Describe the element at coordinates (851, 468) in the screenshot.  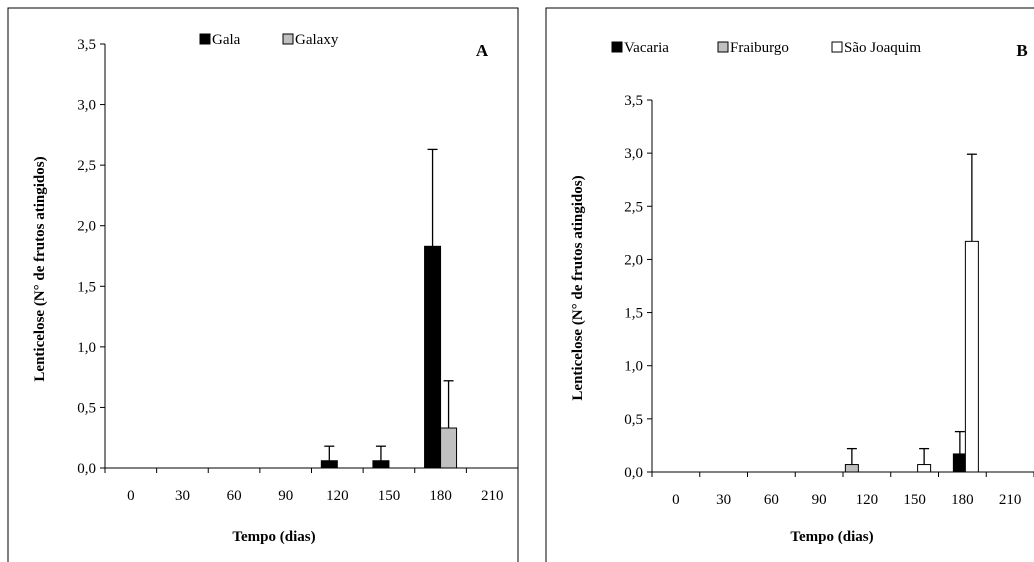
I see `panel-b-bar-fraiburgo` at that location.